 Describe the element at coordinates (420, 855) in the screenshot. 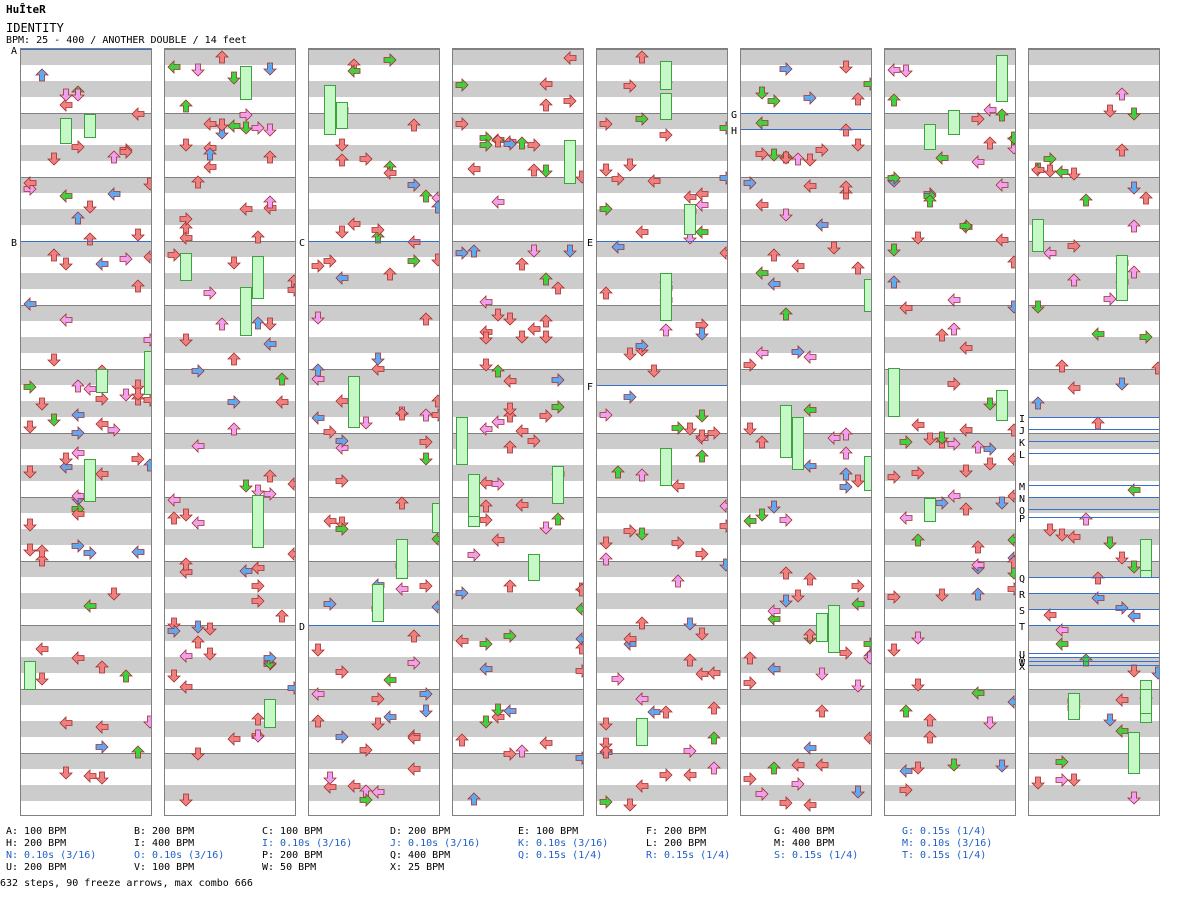

I see `legend-entry: Q: 400 BPM` at that location.